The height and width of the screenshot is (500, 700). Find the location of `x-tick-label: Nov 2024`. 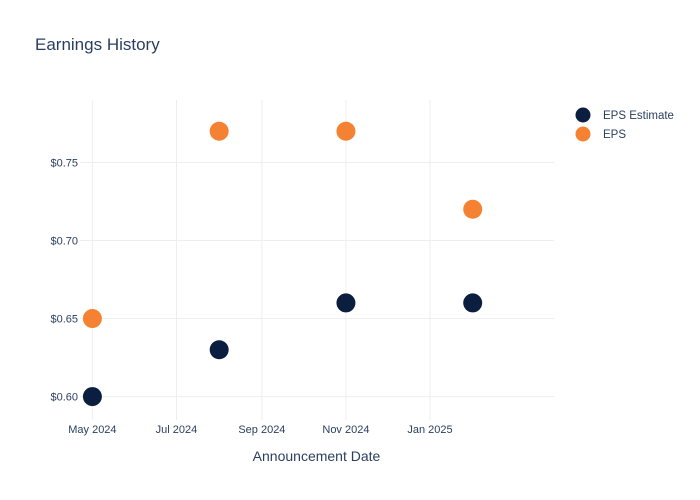

x-tick-label: Nov 2024 is located at coordinates (345, 430).